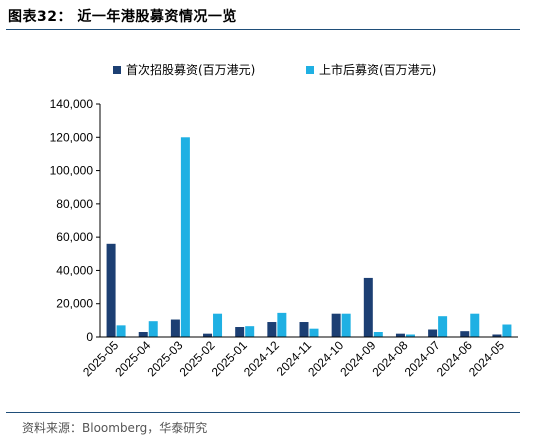 The image size is (534, 445). I want to click on legend: 首次招股募资(百万港元) 上市后募资(百万港元), so click(274, 69).